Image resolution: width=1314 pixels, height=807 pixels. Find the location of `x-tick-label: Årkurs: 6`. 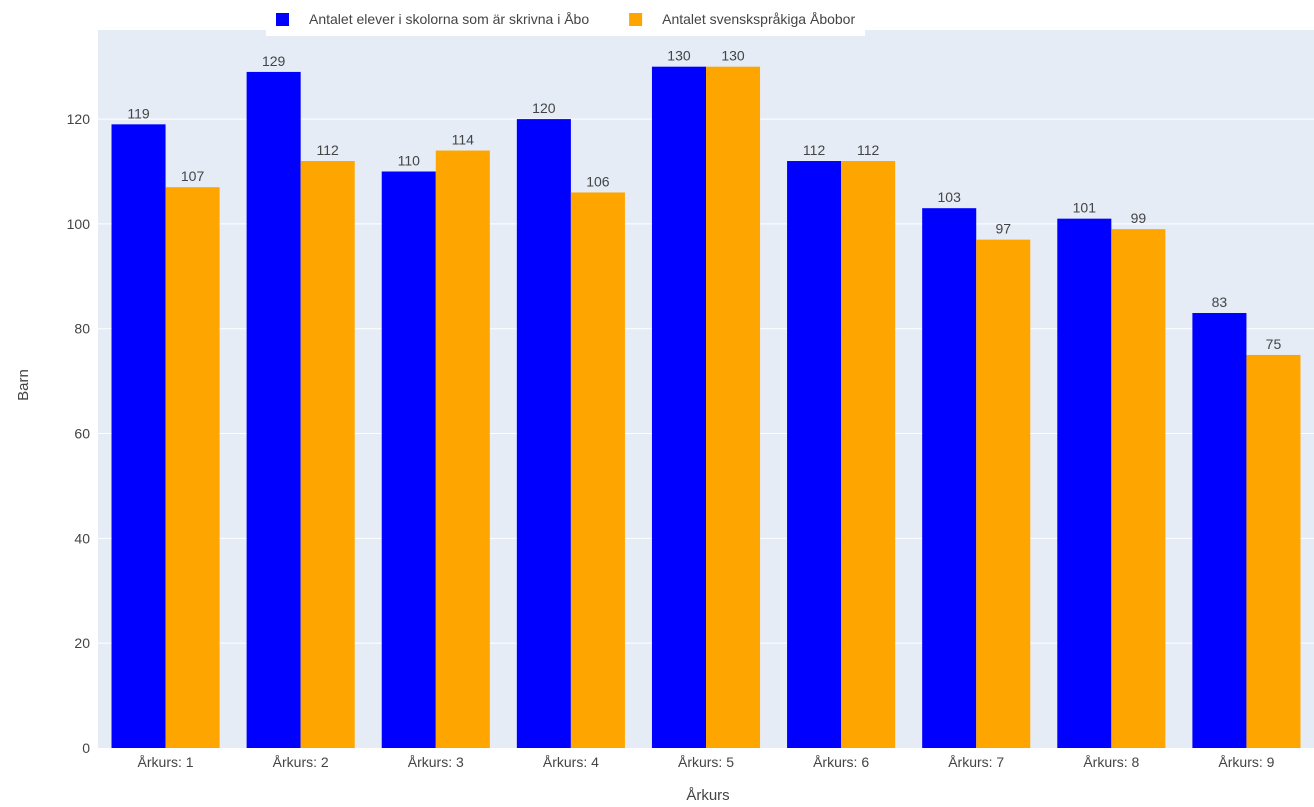

x-tick-label: Årkurs: 6 is located at coordinates (841, 762).